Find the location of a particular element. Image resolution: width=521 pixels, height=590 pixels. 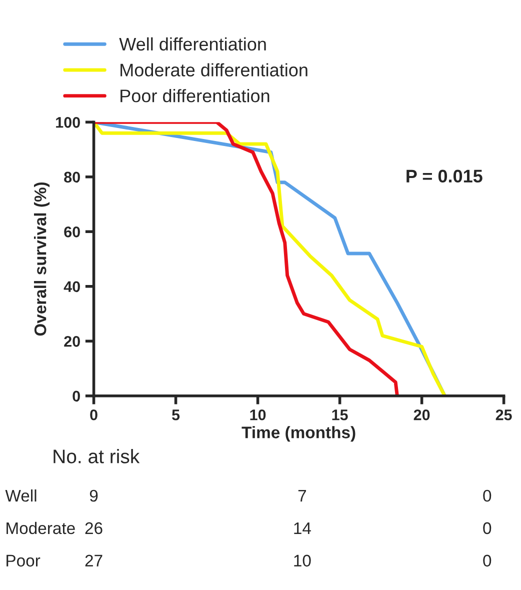

x-tick-label: 20 is located at coordinates (422, 414).